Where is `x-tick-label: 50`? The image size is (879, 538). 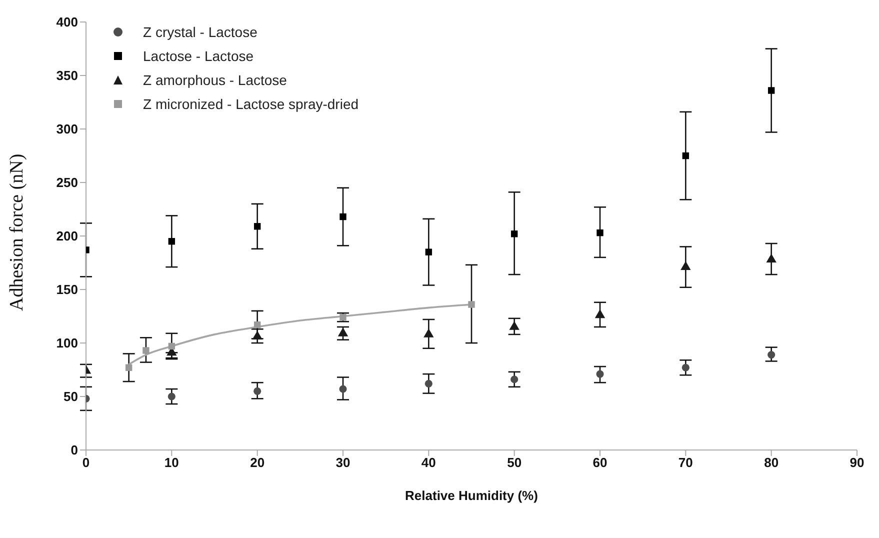 x-tick-label: 50 is located at coordinates (514, 462).